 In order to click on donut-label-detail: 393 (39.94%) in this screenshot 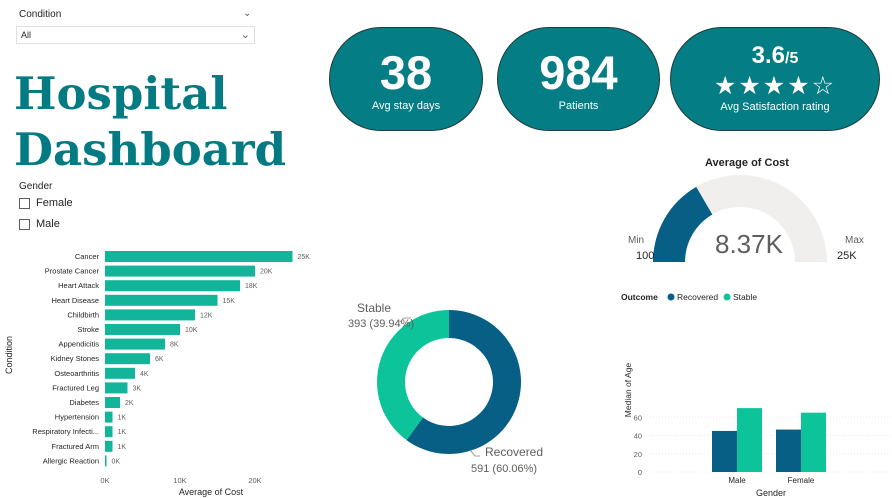, I will do `click(381, 324)`.